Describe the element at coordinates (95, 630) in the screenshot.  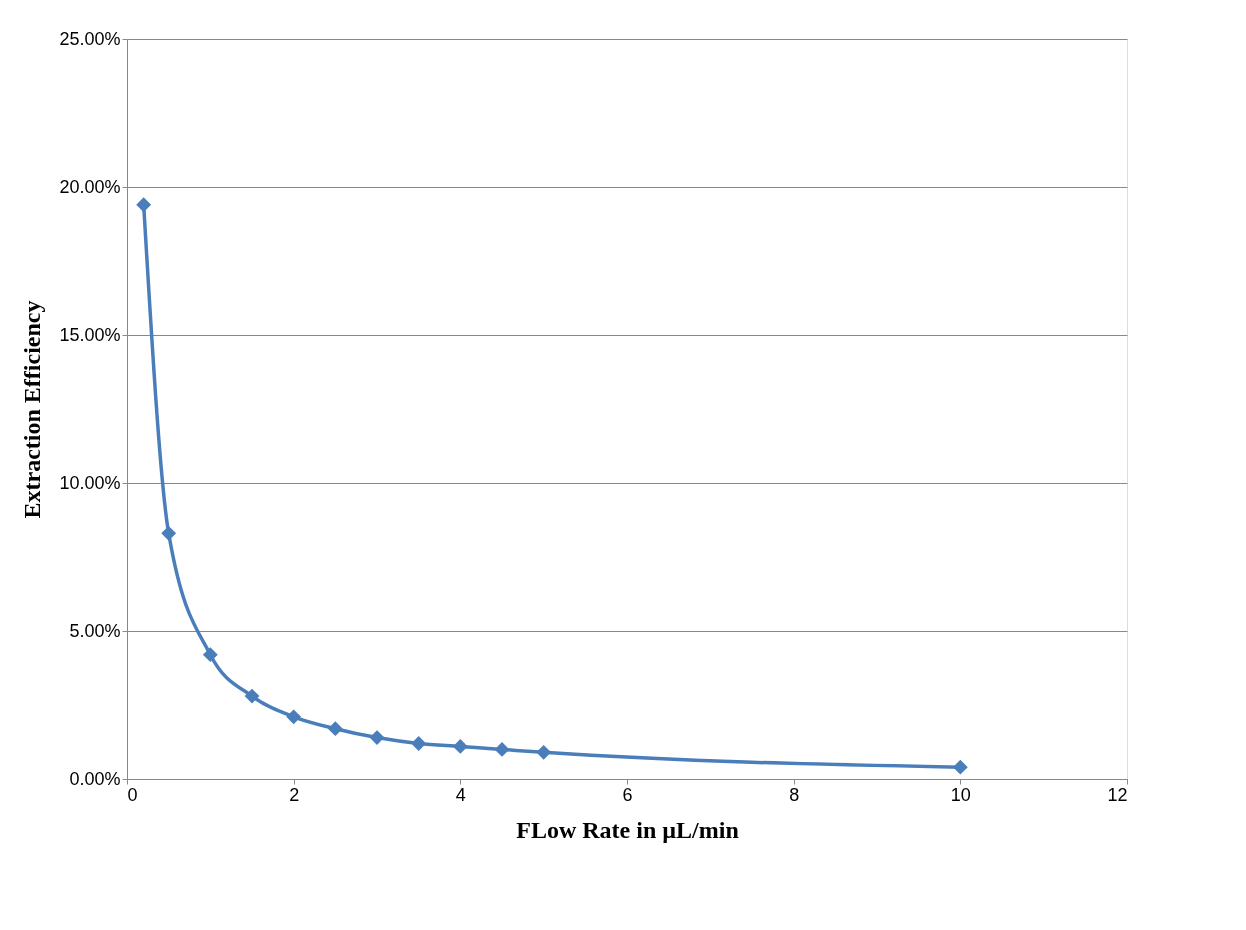
I see `y-tick-label: 5.00%` at that location.